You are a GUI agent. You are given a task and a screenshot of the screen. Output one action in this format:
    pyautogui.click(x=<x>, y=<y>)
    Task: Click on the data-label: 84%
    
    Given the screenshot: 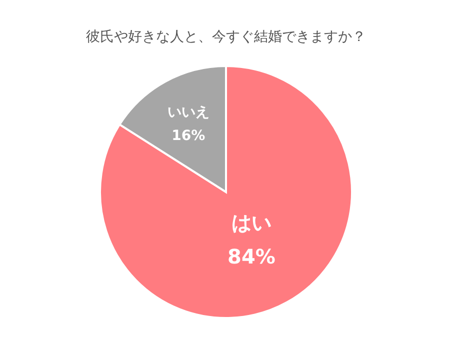 What is the action you would take?
    pyautogui.click(x=252, y=256)
    